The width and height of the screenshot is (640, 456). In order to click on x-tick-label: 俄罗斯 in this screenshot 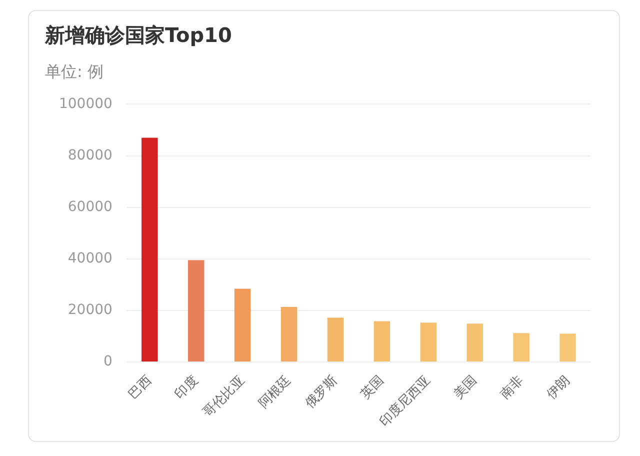, I will do `click(321, 392)`.